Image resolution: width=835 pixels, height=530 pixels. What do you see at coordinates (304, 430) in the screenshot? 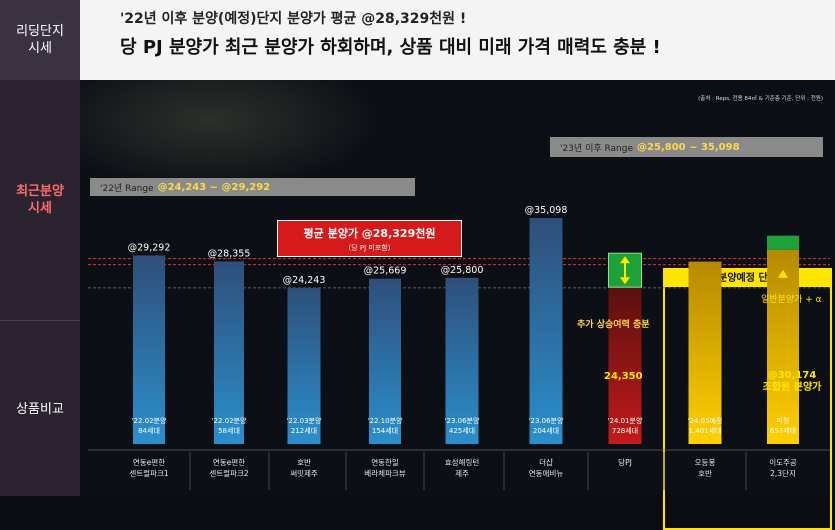
I see `bar-units-label-3: 212세대` at bounding box center [304, 430].